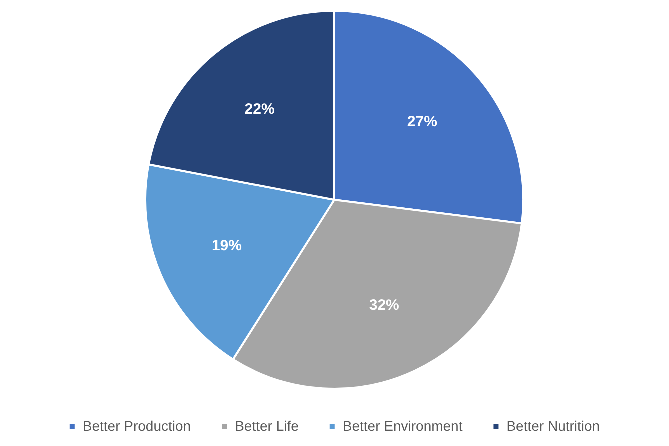 The image size is (669, 446). I want to click on legend-label: Better Production, so click(137, 426).